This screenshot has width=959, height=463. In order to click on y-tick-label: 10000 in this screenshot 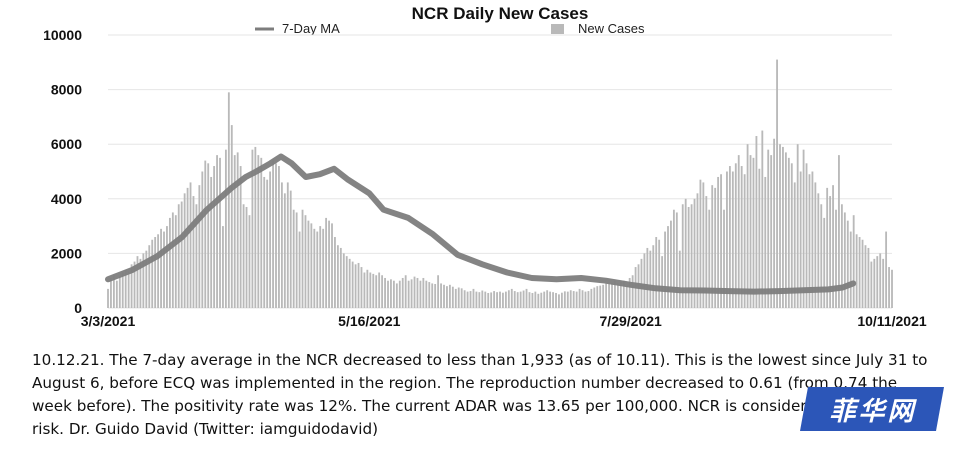, I will do `click(62, 35)`.